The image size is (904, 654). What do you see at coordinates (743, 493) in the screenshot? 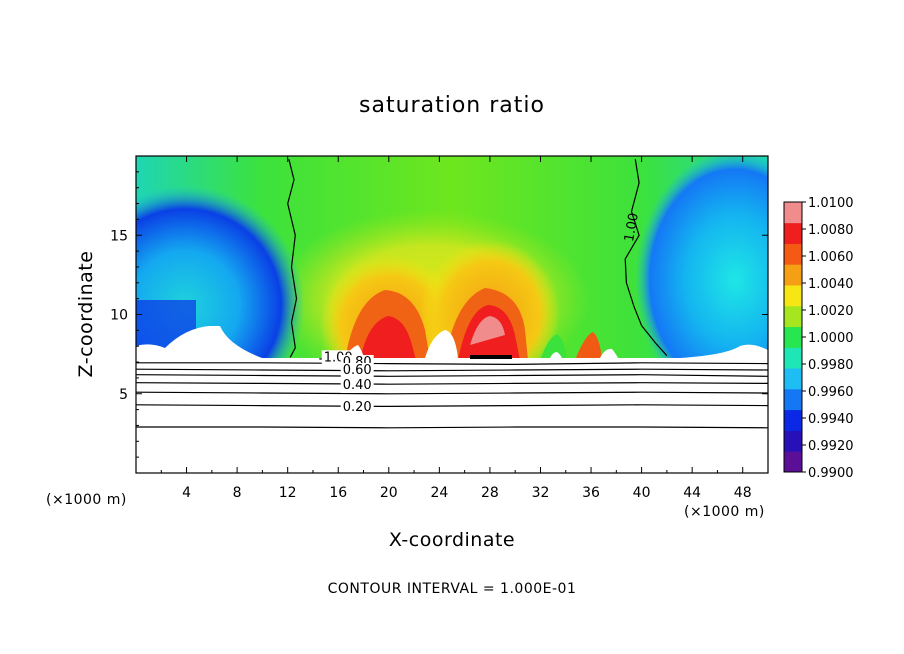
I see `x-tick-label: 48` at bounding box center [743, 493].